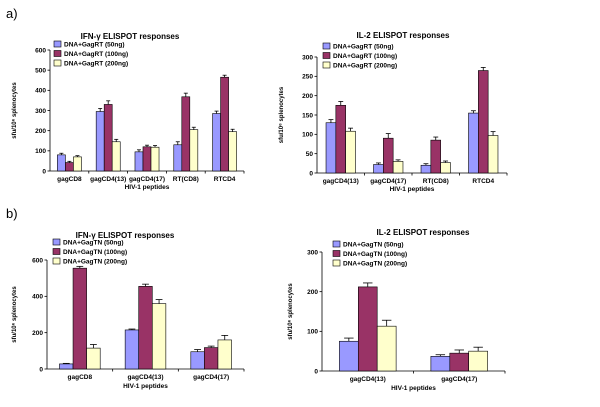 Image resolution: width=600 pixels, height=407 pixels. What do you see at coordinates (373, 245) in the screenshot?
I see `legend-label: DNA+GagTN (50ng)` at bounding box center [373, 245].